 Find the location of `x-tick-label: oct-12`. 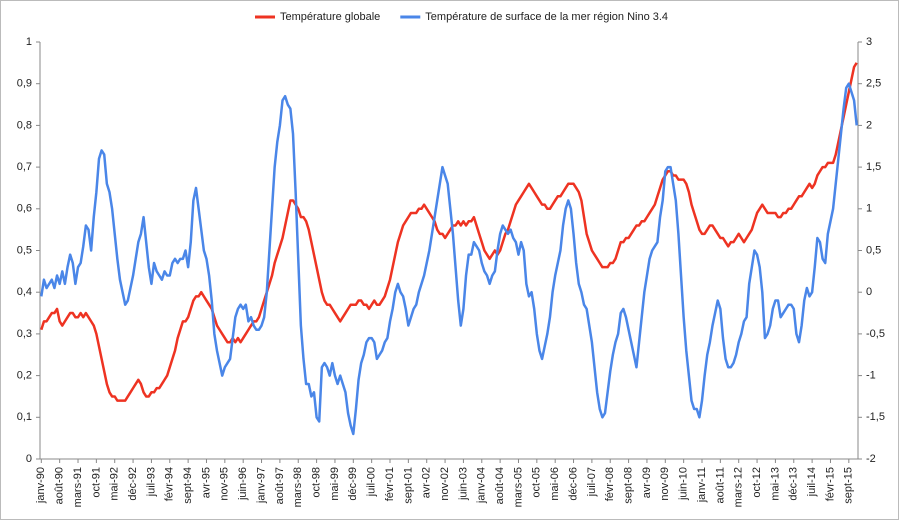

x-tick-label: oct-12 is located at coordinates (757, 482).